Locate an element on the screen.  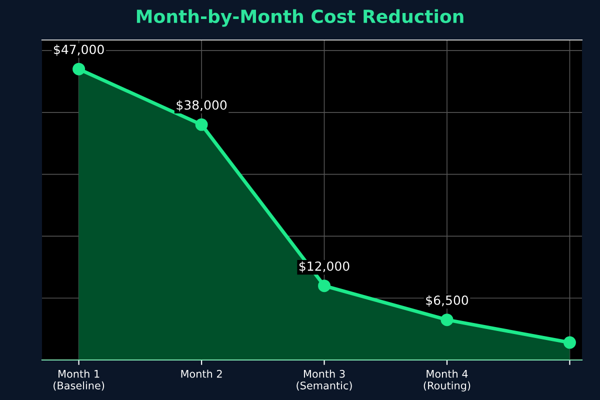
text: $6,500 is located at coordinates (447, 301).